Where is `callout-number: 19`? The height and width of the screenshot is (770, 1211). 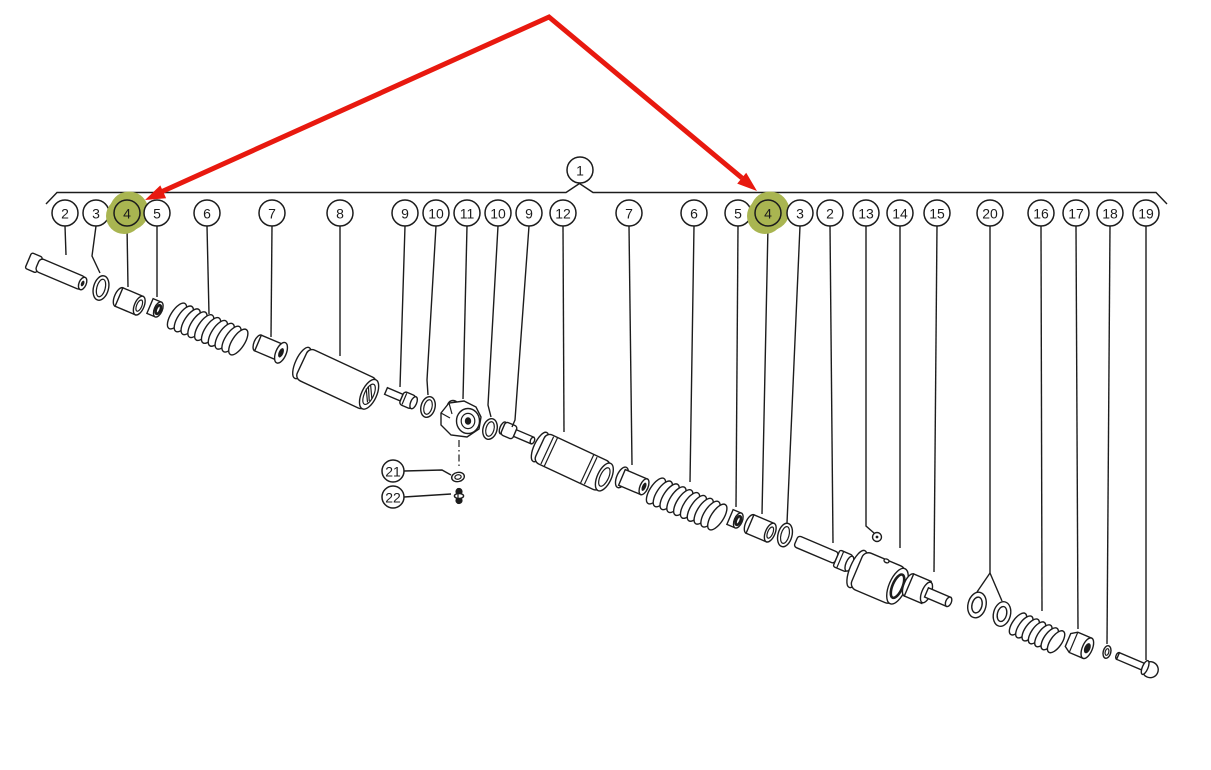 callout-number: 19 is located at coordinates (1146, 214).